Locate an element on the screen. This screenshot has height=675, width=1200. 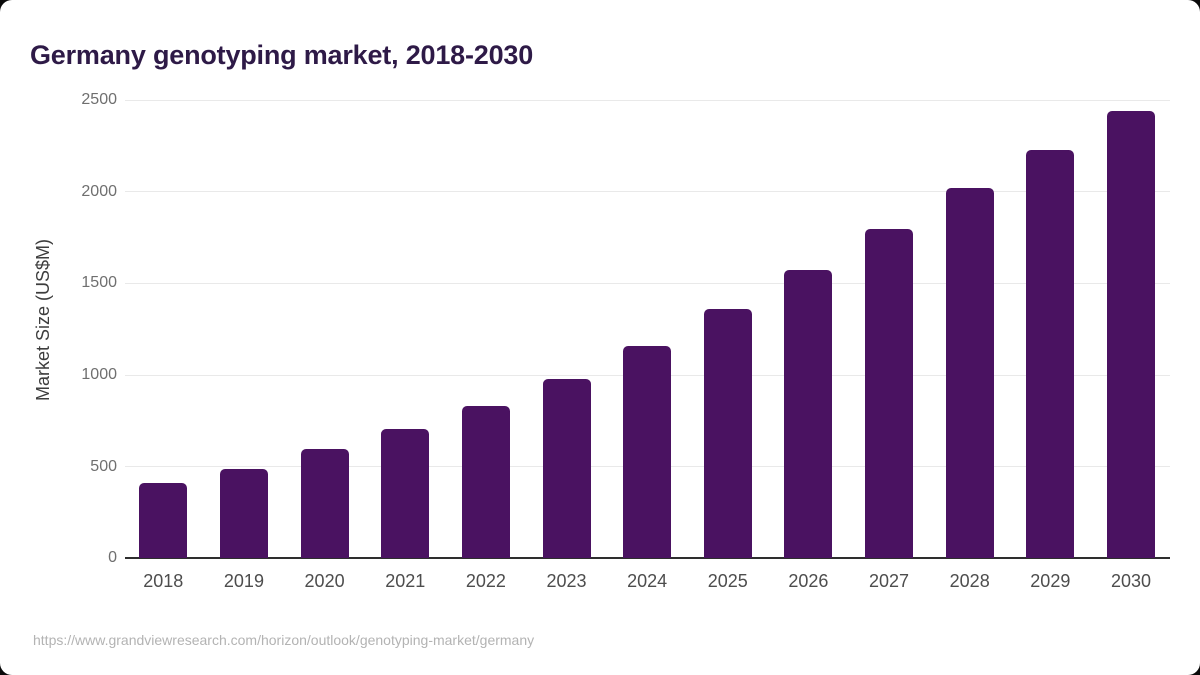
x-tick-2026: 2026 is located at coordinates (808, 581).